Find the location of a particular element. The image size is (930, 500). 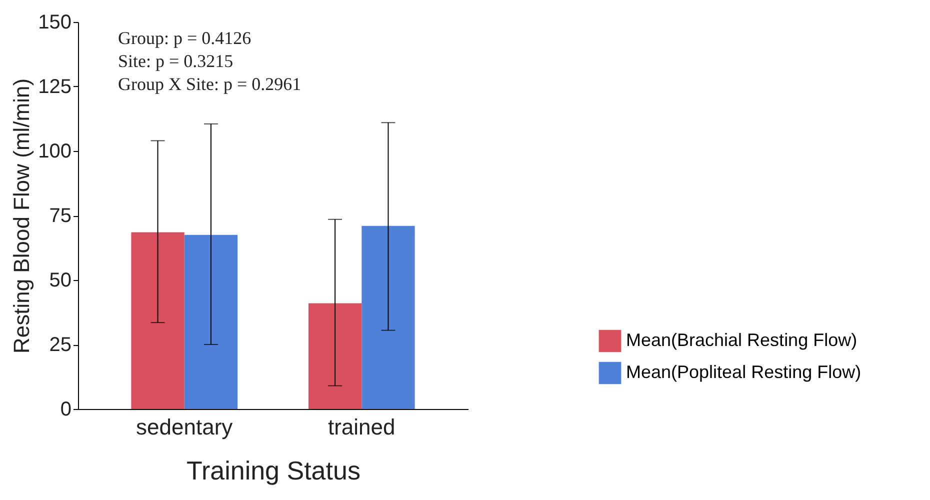

x-tick-label: sedentary is located at coordinates (184, 427).